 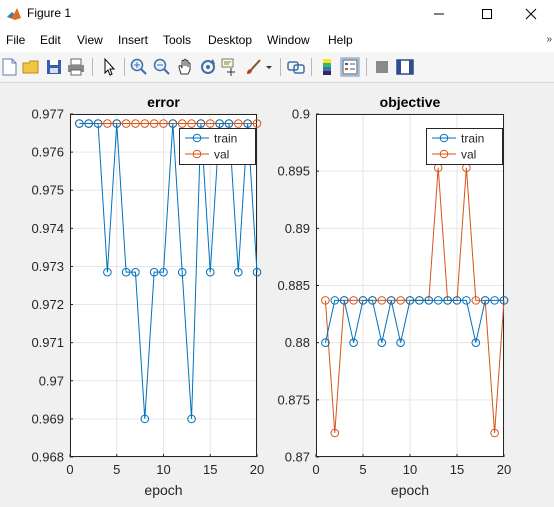 I want to click on zoom-in-icon, so click(x=139, y=67).